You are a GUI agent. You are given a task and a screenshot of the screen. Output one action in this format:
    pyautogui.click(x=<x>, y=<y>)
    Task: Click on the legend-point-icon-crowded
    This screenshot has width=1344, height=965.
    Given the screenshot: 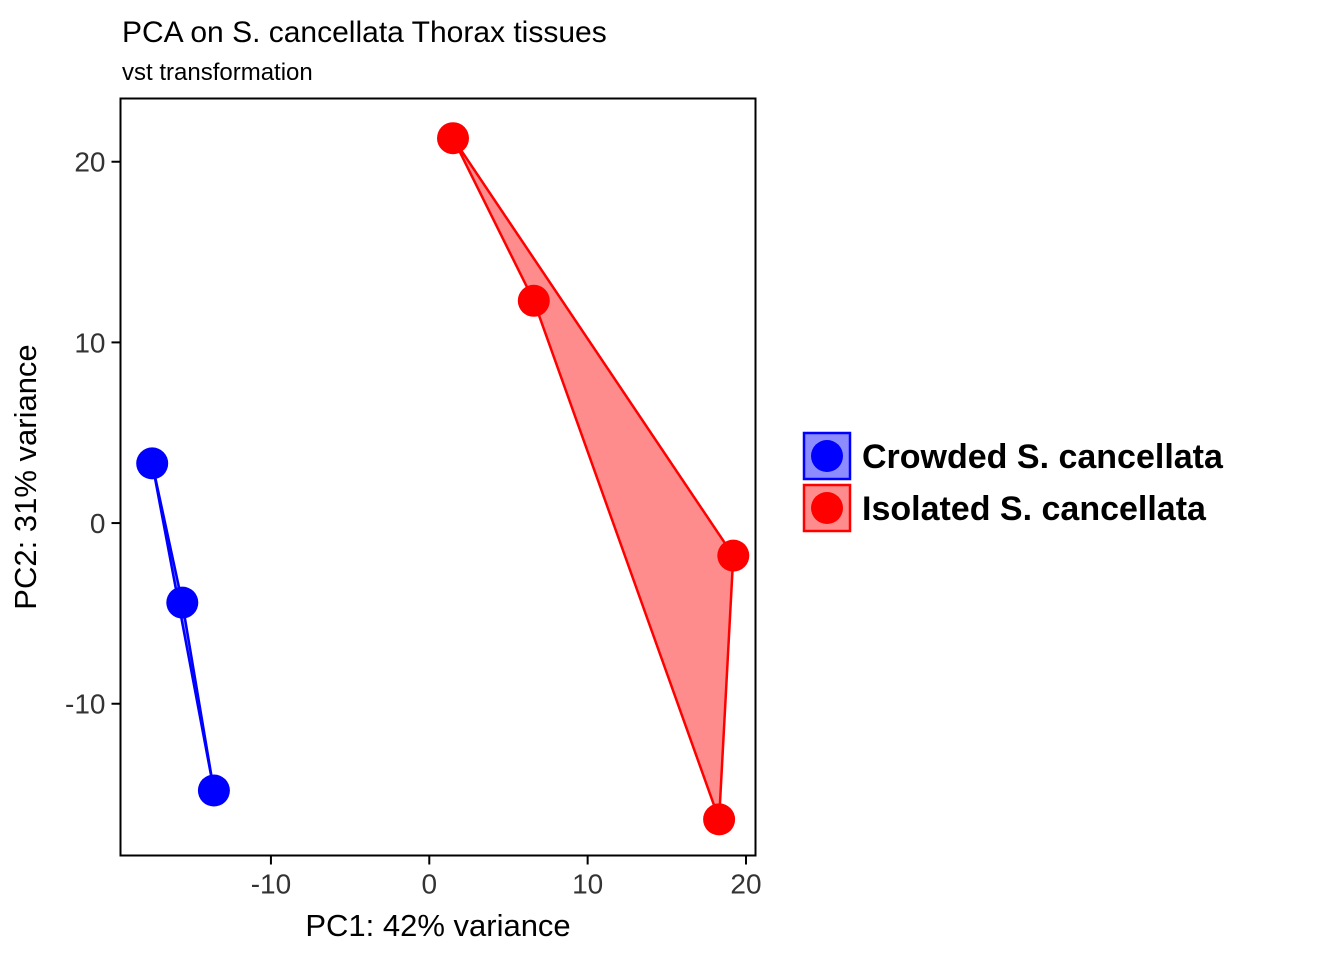 What is the action you would take?
    pyautogui.click(x=827, y=456)
    